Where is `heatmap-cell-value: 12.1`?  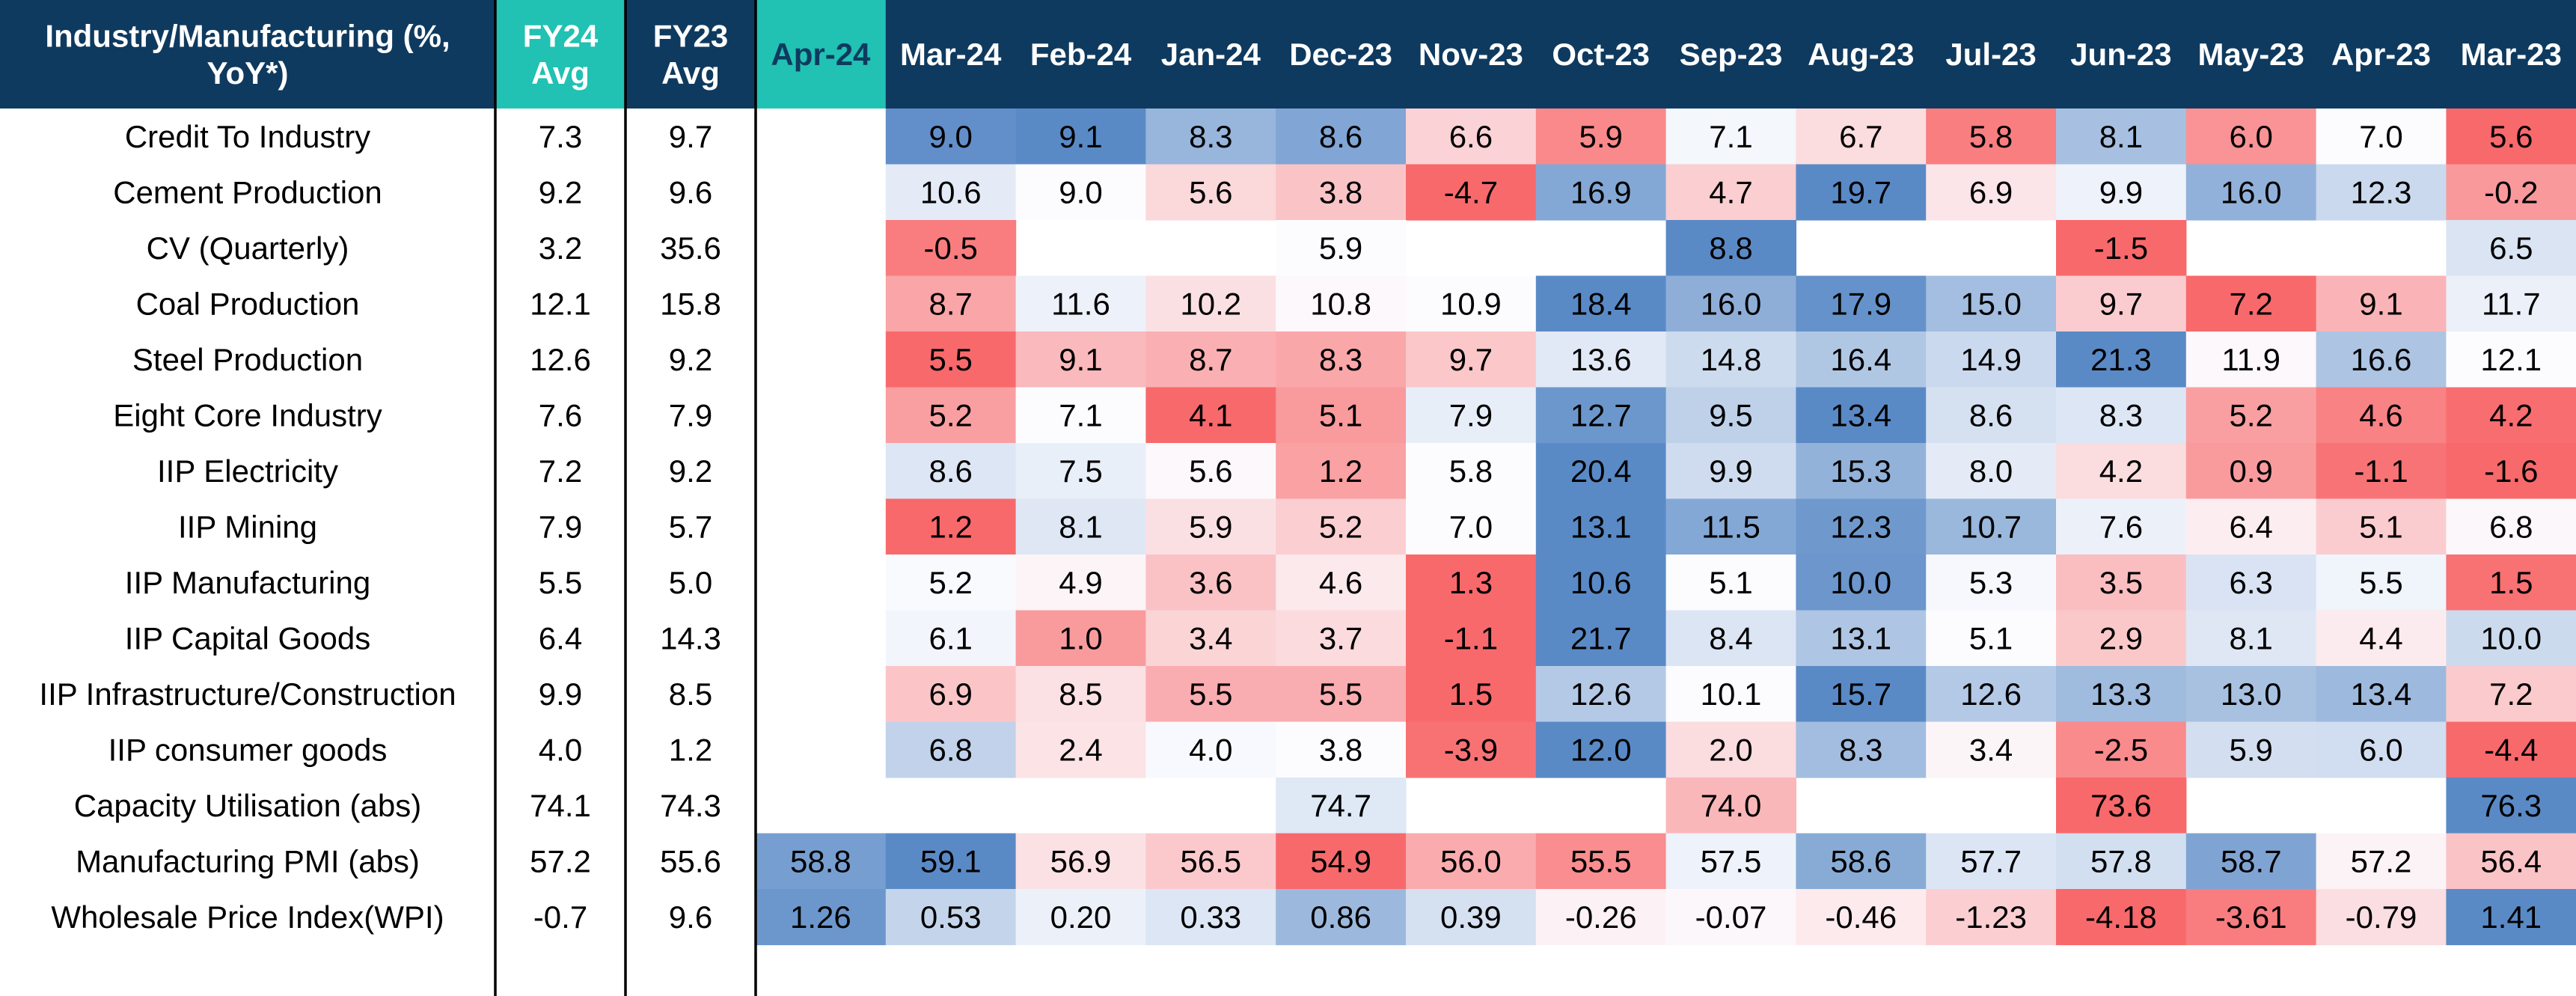 heatmap-cell-value: 12.1 is located at coordinates (2511, 359).